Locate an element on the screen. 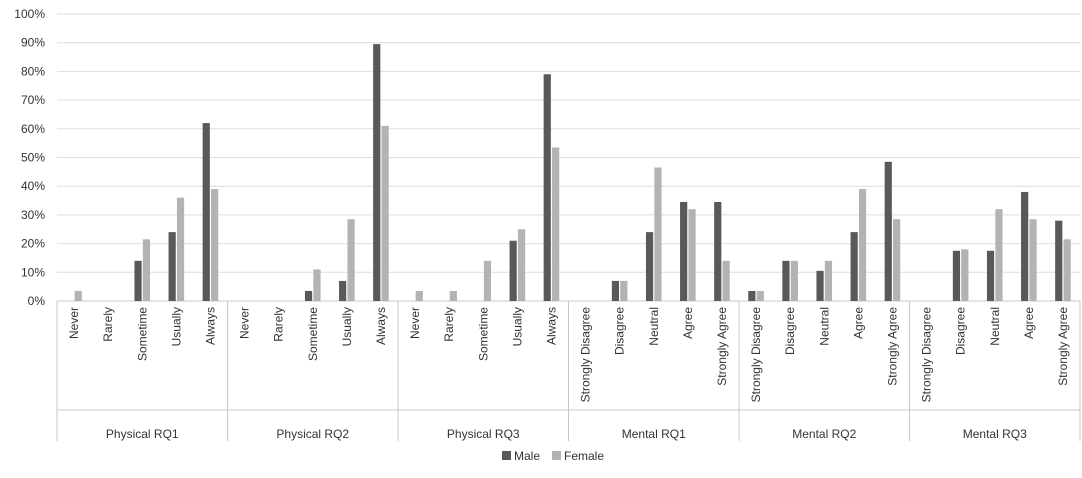 This screenshot has height=478, width=1082. y-tick-label: 60% is located at coordinates (33, 129).